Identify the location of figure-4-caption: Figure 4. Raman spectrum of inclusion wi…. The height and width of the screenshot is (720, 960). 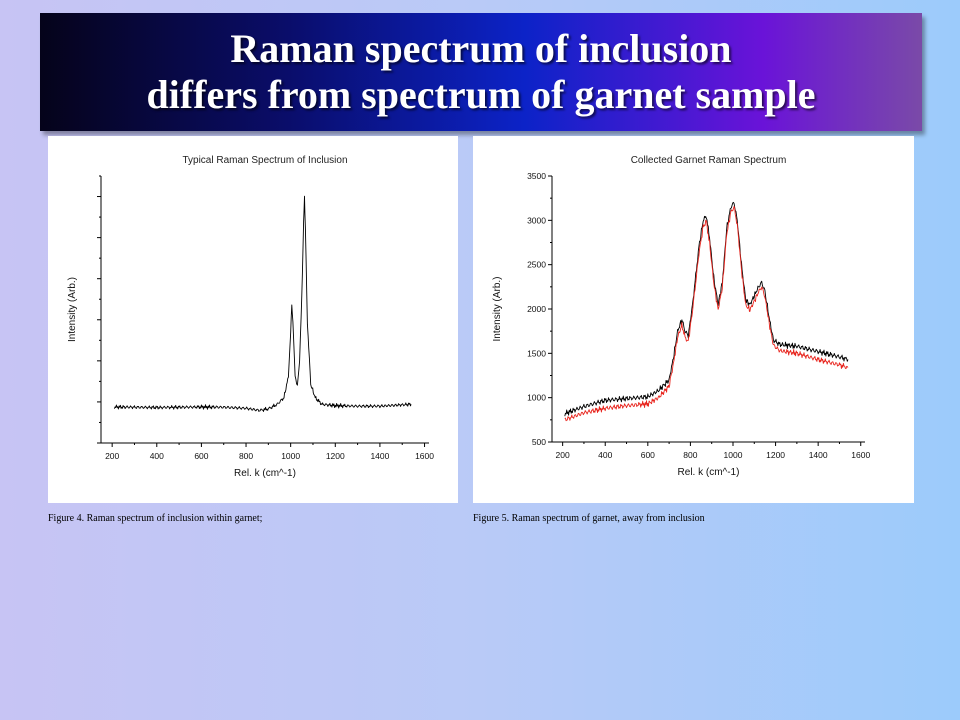
(155, 518).